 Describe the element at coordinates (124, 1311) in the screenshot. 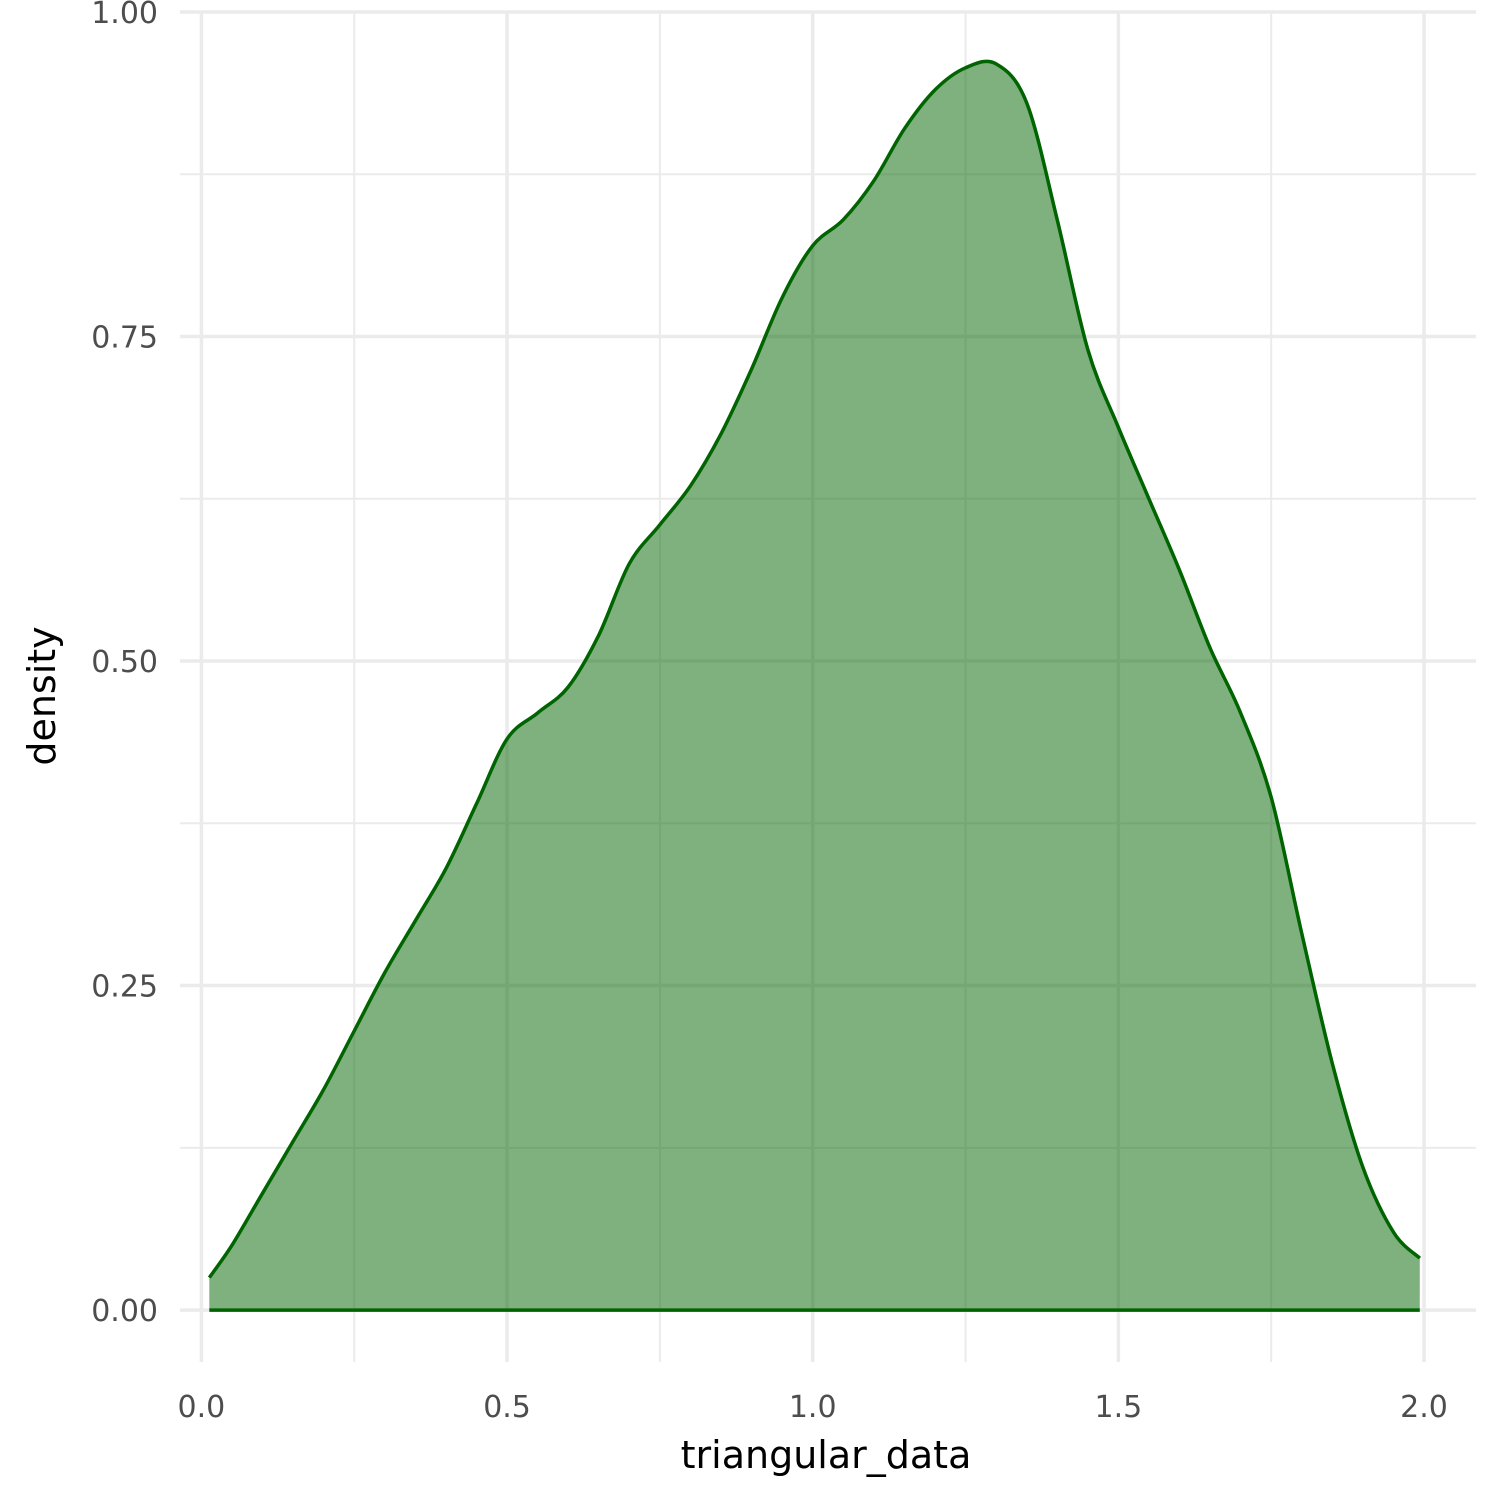

I see `y-tick-label: 0.00` at that location.